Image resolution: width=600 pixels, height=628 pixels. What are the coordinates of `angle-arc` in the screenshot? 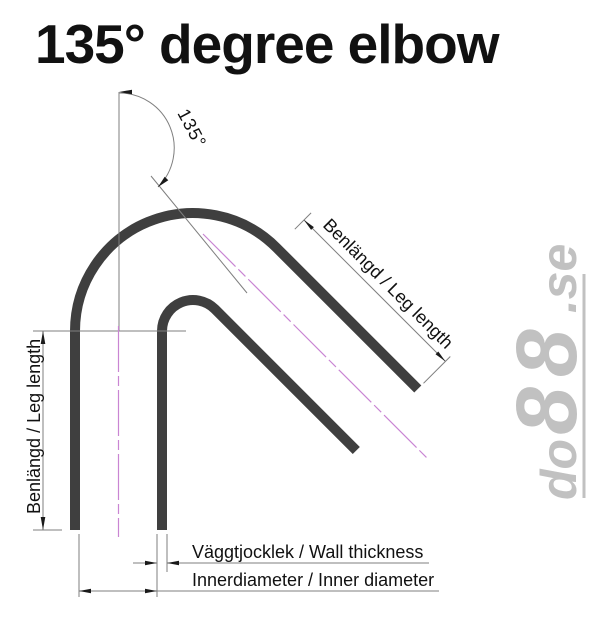 It's located at (146, 140).